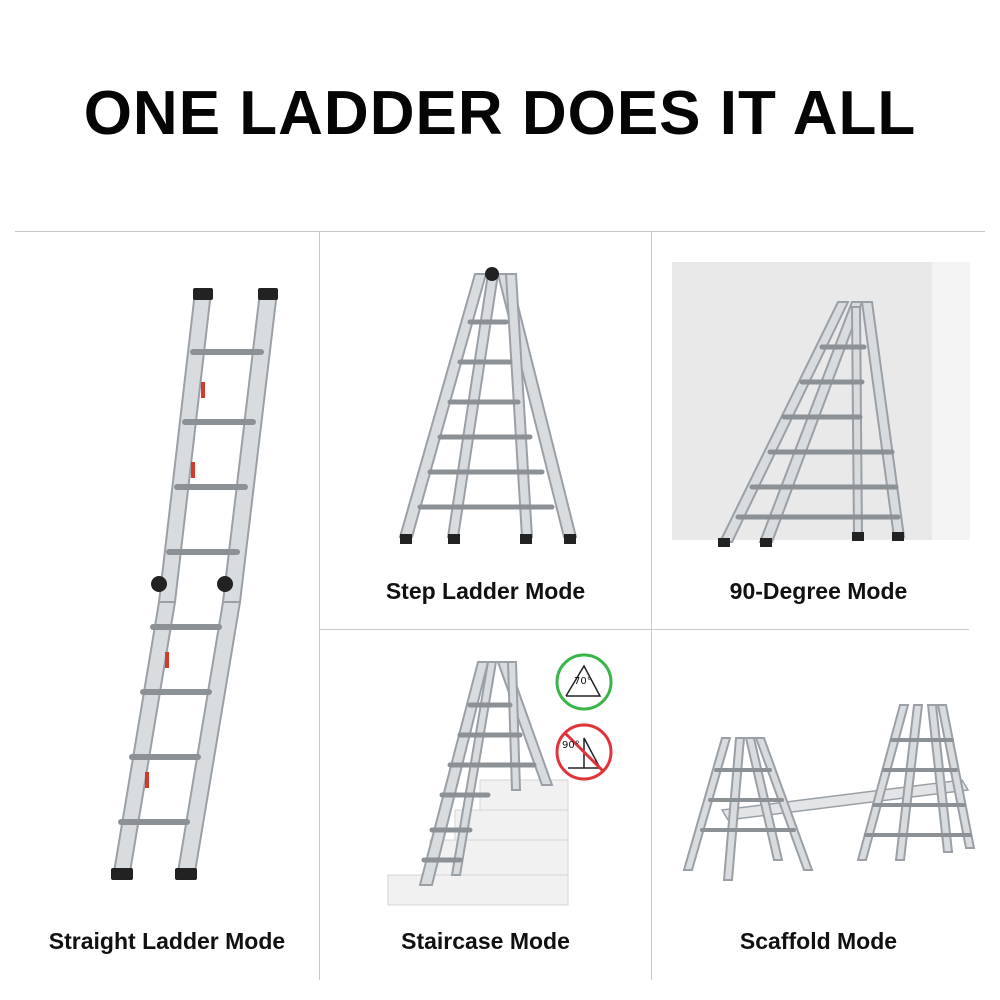 The image size is (1000, 1000). What do you see at coordinates (818, 591) in the screenshot?
I see `caption-ninety-degree: 90-Degree Mode` at bounding box center [818, 591].